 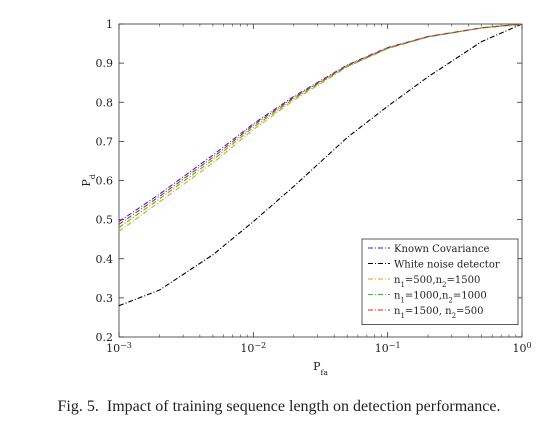 I want to click on y-tick-label: 0.2, so click(x=105, y=337).